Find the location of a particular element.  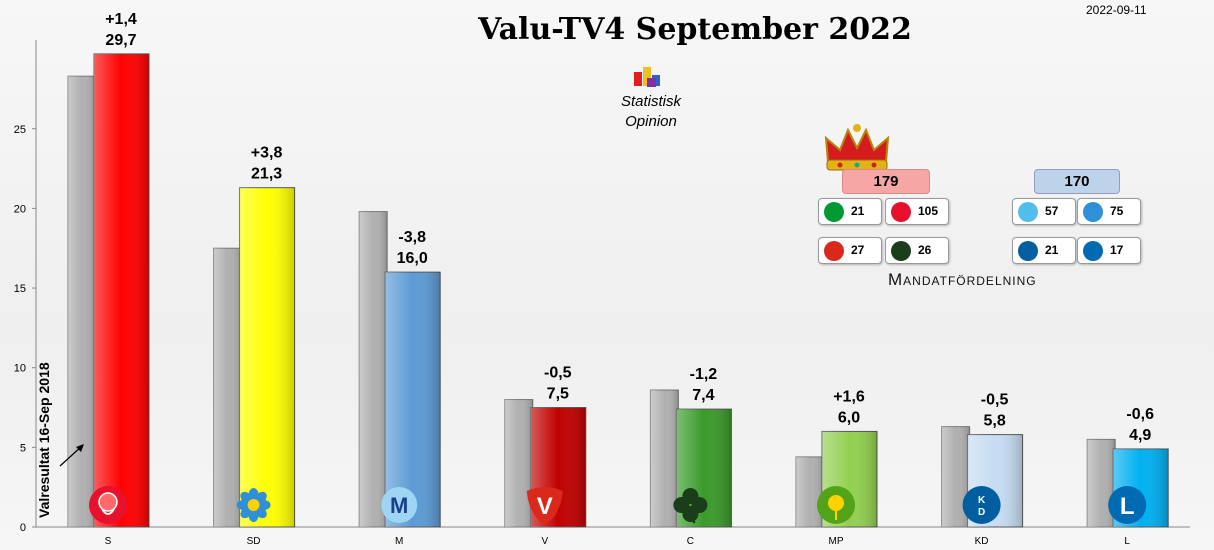

svg-text: M is located at coordinates (399, 505).